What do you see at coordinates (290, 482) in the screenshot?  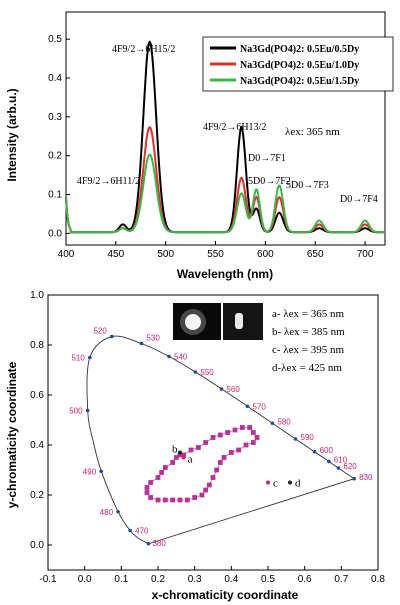 I see `excitation-point-d` at bounding box center [290, 482].